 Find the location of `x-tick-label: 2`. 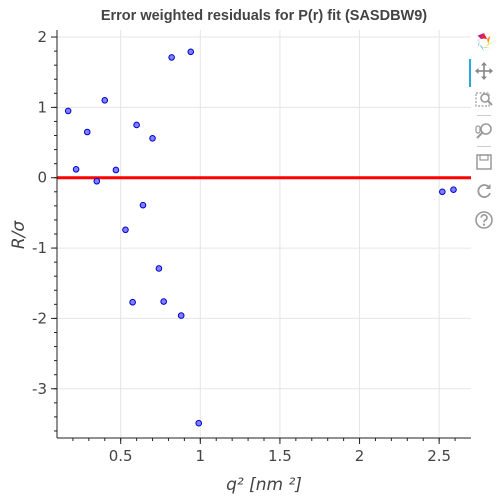

x-tick-label: 2 is located at coordinates (360, 456).